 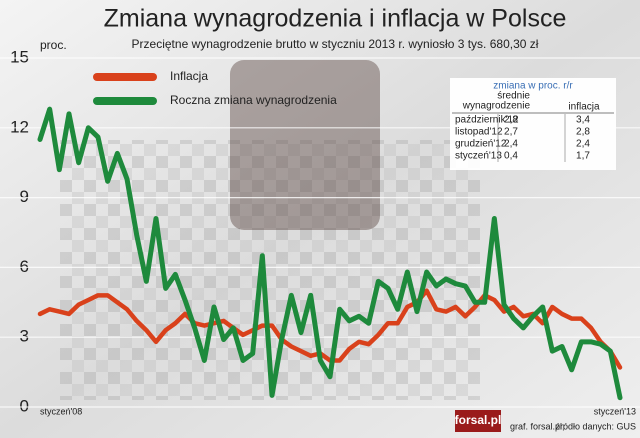 I want to click on y-tick-label: 6, so click(x=24, y=266).